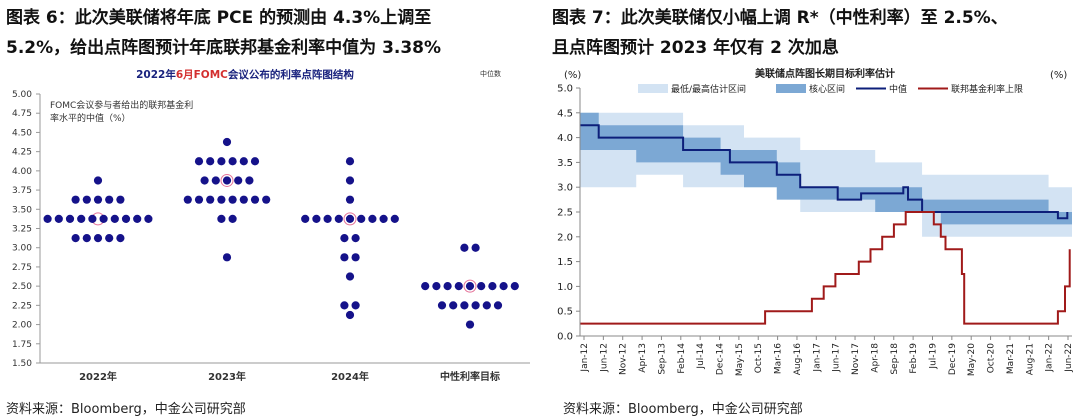 The width and height of the screenshot is (1080, 418). I want to click on x-tick-label: Jul-19, so click(933, 356).